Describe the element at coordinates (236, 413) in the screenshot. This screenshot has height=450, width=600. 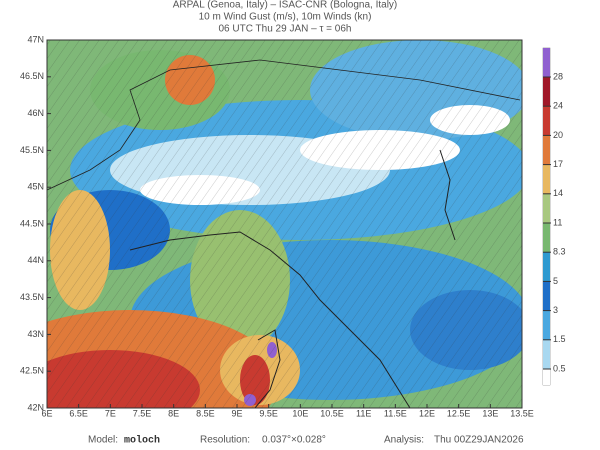
I see `x-tick-label: 9E` at that location.